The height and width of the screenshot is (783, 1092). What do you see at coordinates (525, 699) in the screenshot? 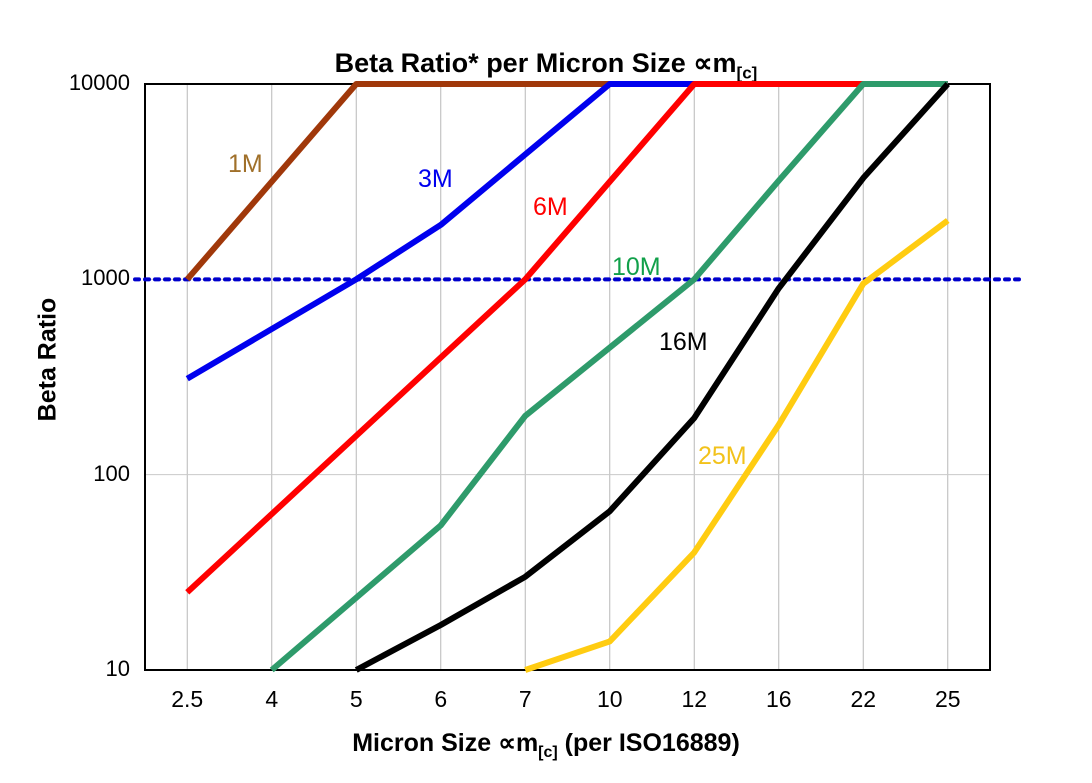
I see `x-tick-label-7: 7` at bounding box center [525, 699].